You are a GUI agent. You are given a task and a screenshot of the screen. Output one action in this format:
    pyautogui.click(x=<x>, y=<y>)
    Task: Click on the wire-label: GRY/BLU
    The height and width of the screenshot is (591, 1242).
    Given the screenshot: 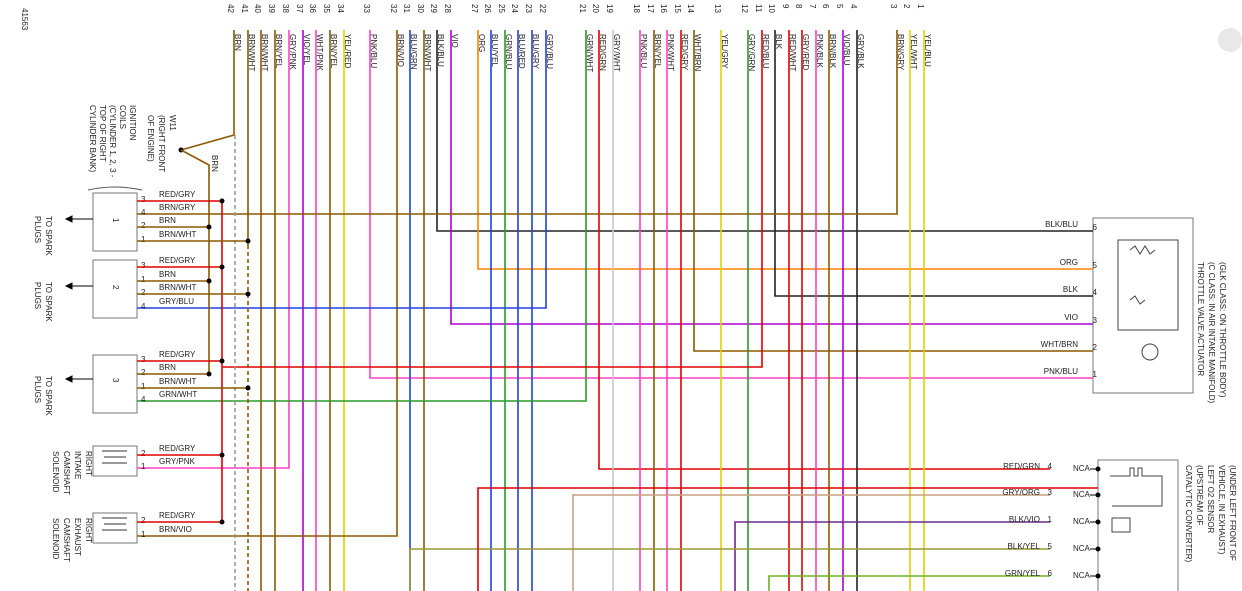 What is the action you would take?
    pyautogui.click(x=176, y=301)
    